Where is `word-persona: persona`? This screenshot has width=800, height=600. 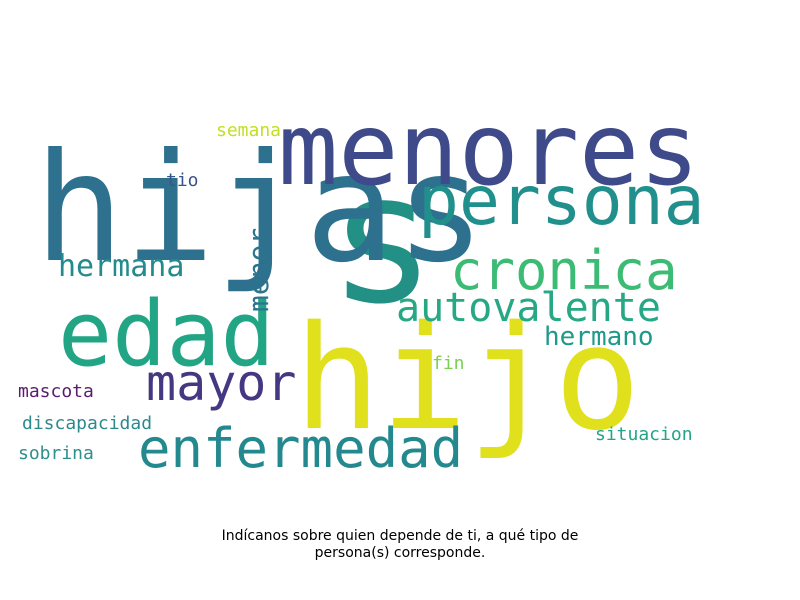
word-persona: persona is located at coordinates (561, 201).